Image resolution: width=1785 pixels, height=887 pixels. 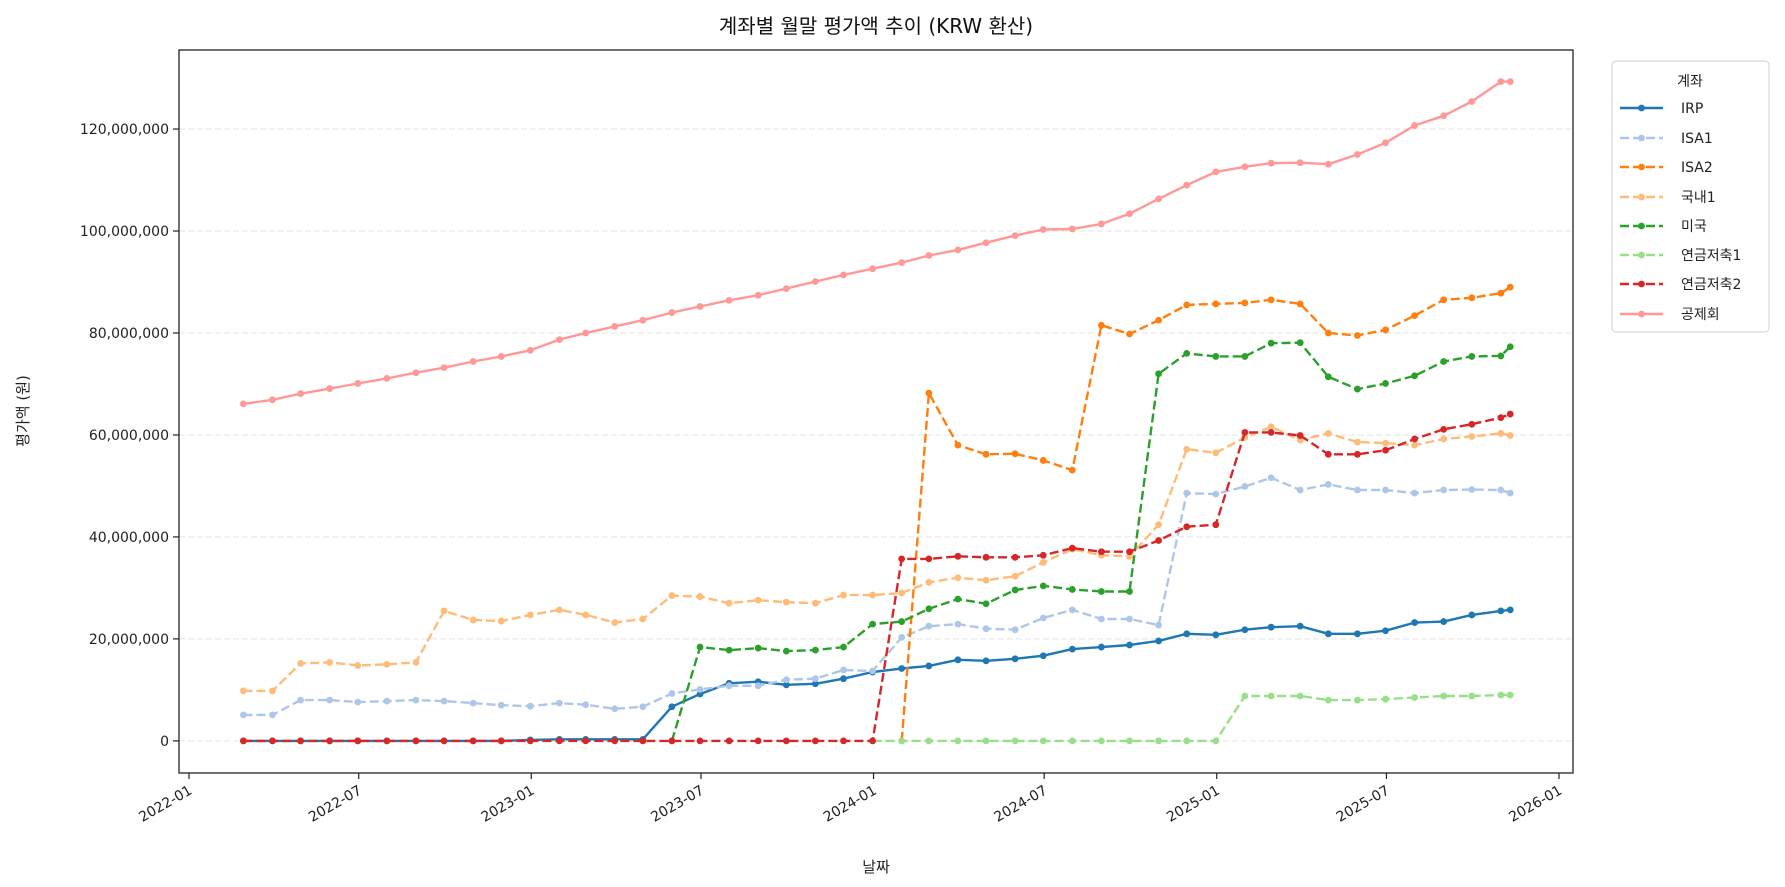 I want to click on series-연금저축1, so click(x=1191, y=718).